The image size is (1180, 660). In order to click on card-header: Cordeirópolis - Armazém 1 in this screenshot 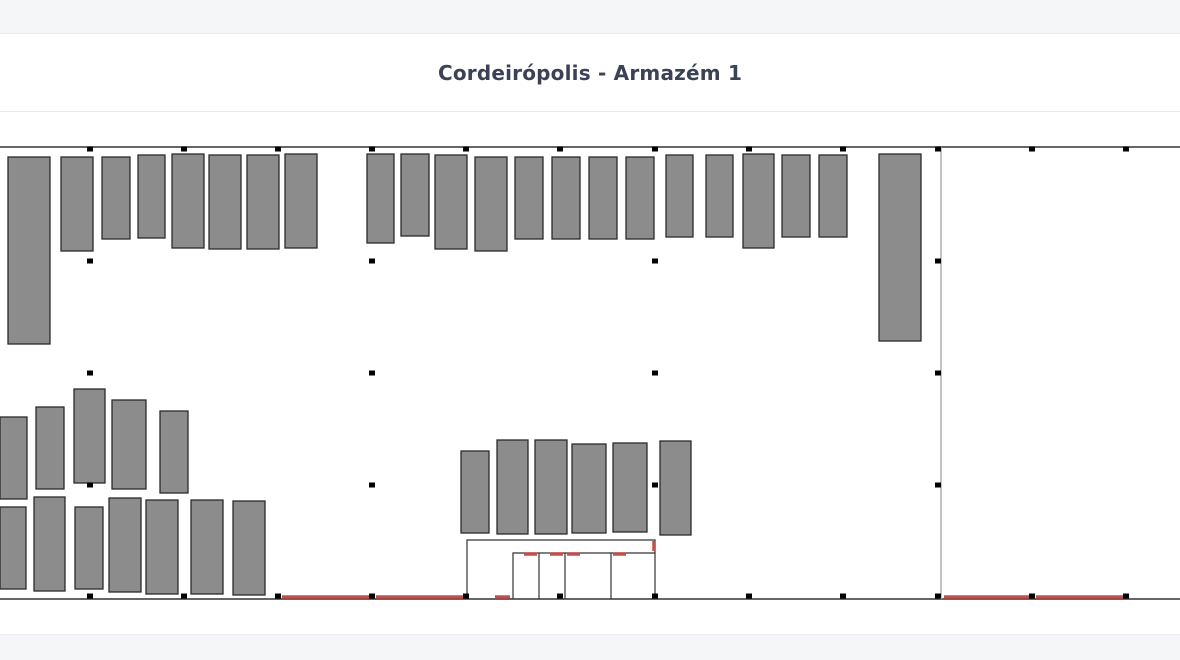, I will do `click(590, 73)`.